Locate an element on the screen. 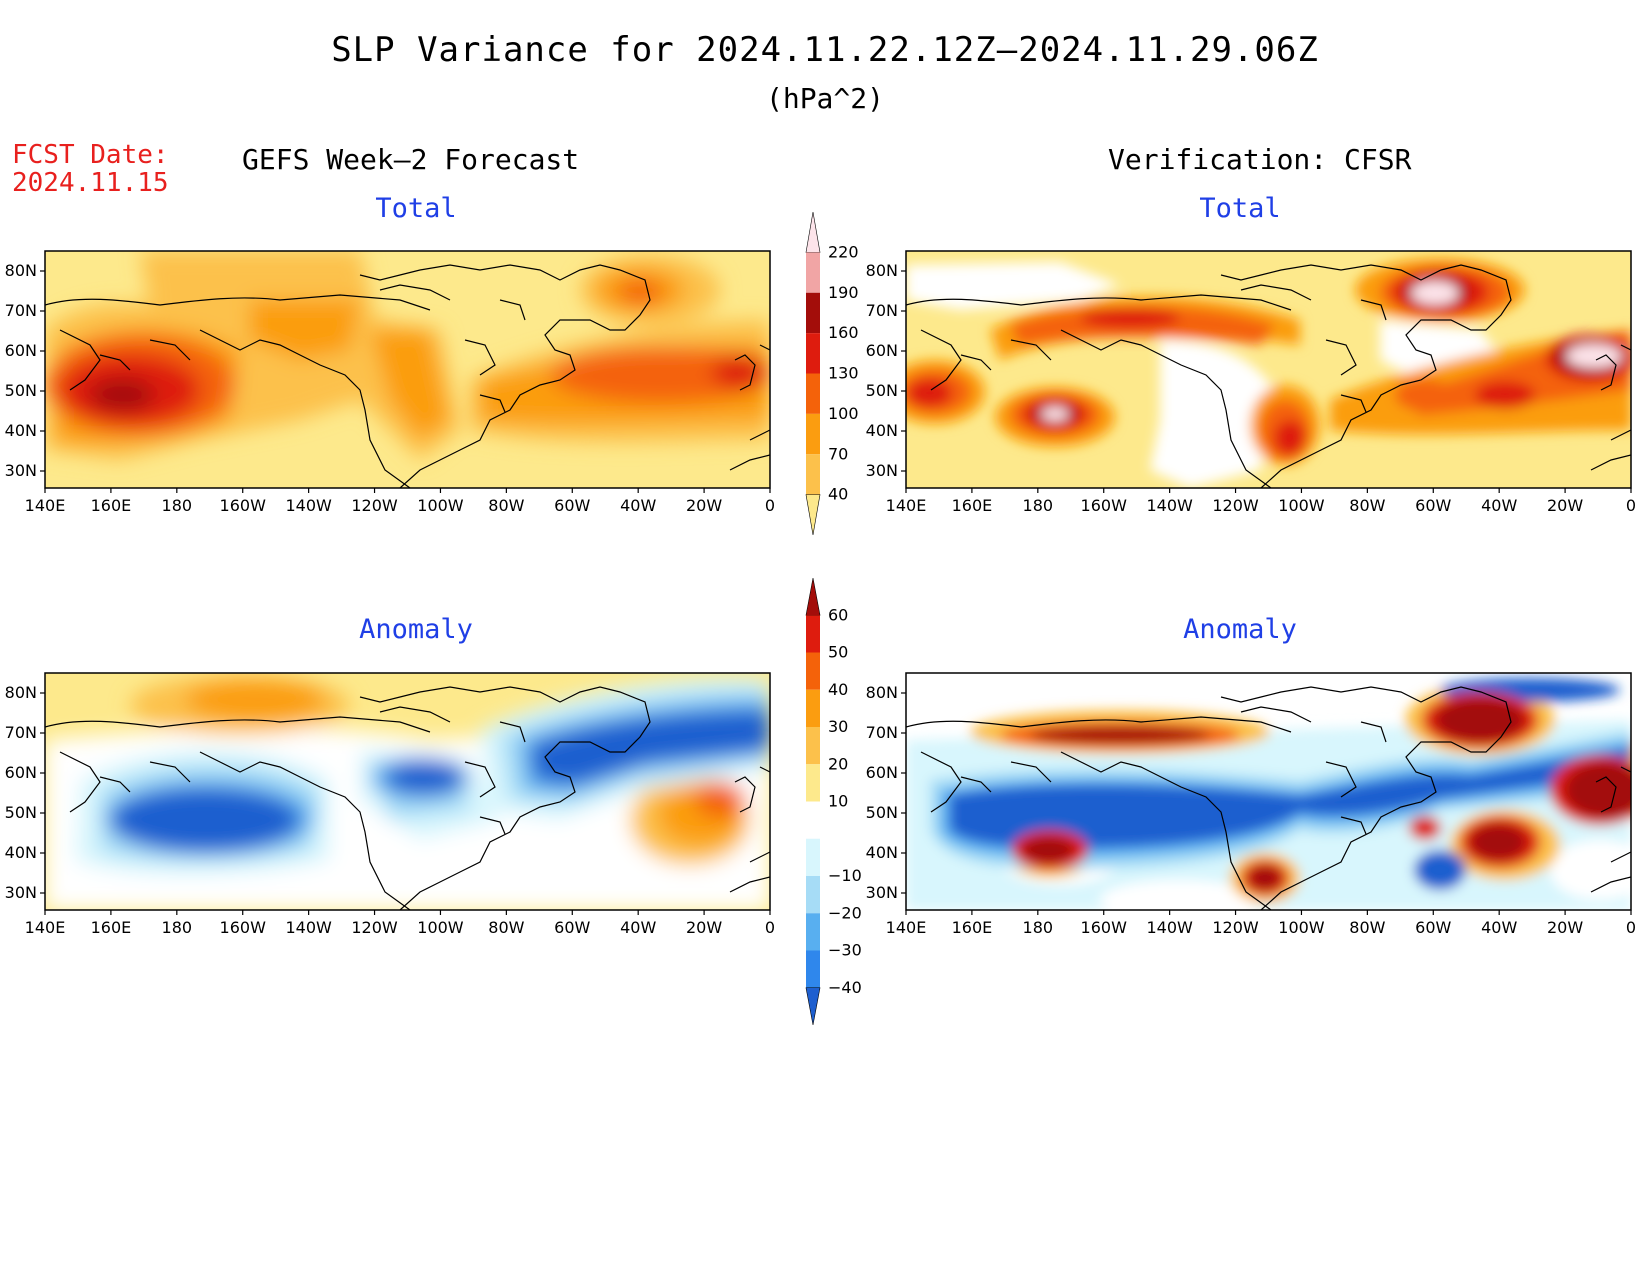 The width and height of the screenshot is (1650, 1275). forecast-anomaly-frame is located at coordinates (407, 791).